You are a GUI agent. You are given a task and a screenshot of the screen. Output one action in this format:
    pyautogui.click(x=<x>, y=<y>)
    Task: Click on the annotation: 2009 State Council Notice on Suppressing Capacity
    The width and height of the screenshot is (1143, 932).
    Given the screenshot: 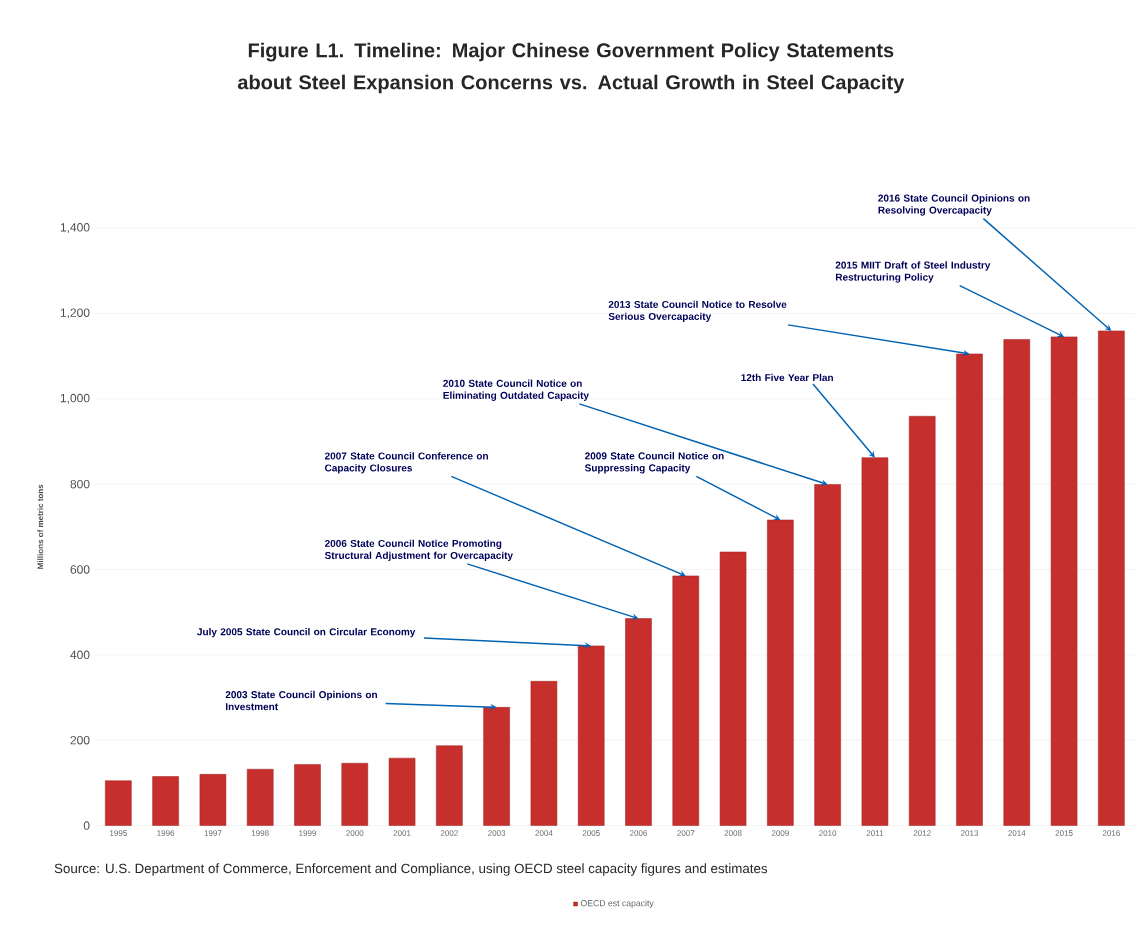 What is the action you would take?
    pyautogui.click(x=654, y=462)
    